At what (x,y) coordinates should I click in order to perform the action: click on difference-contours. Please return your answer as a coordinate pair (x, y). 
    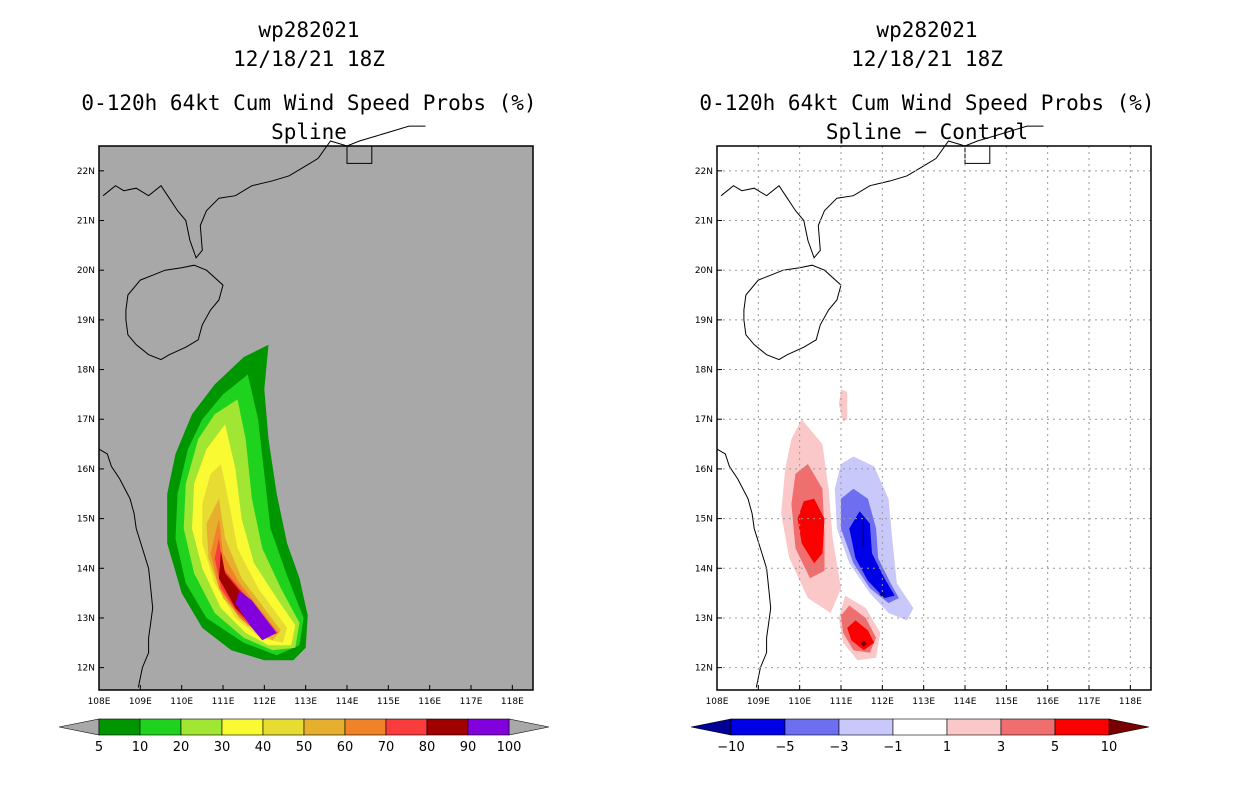
    Looking at the image, I should click on (847, 525).